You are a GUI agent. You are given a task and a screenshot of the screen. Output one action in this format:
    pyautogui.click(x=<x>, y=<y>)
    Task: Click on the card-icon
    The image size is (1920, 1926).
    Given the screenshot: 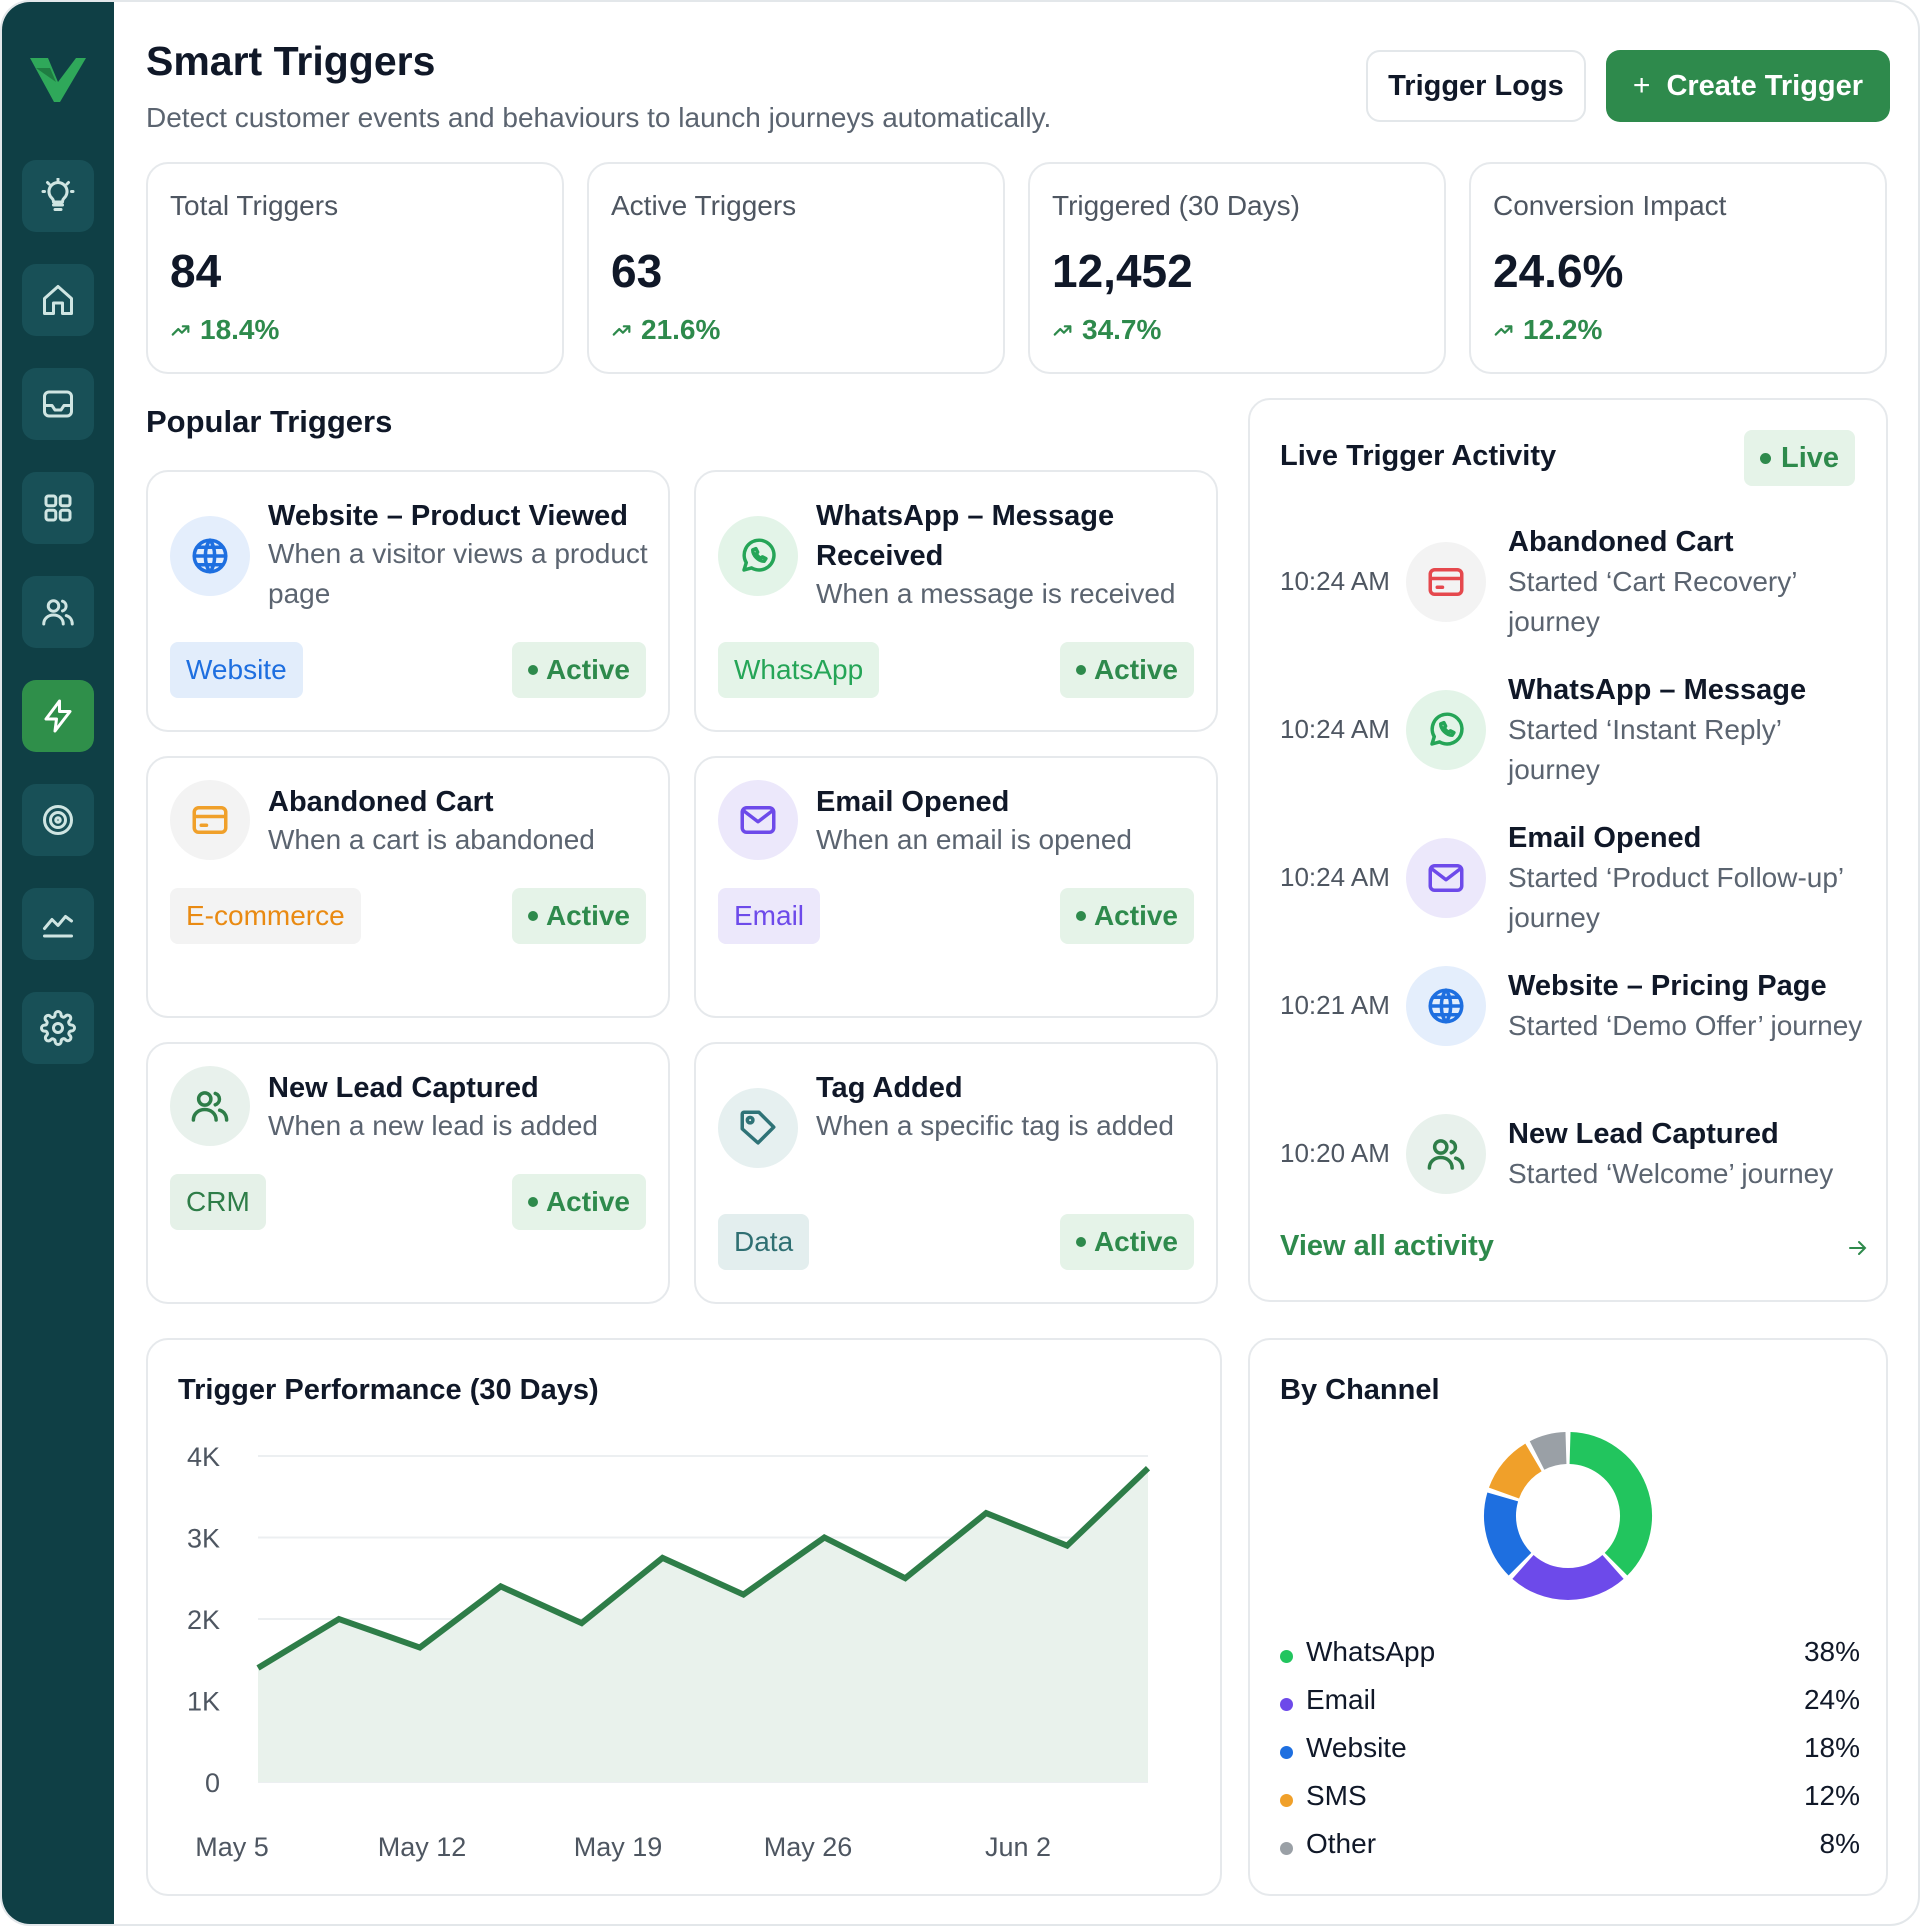 What is the action you would take?
    pyautogui.click(x=210, y=820)
    